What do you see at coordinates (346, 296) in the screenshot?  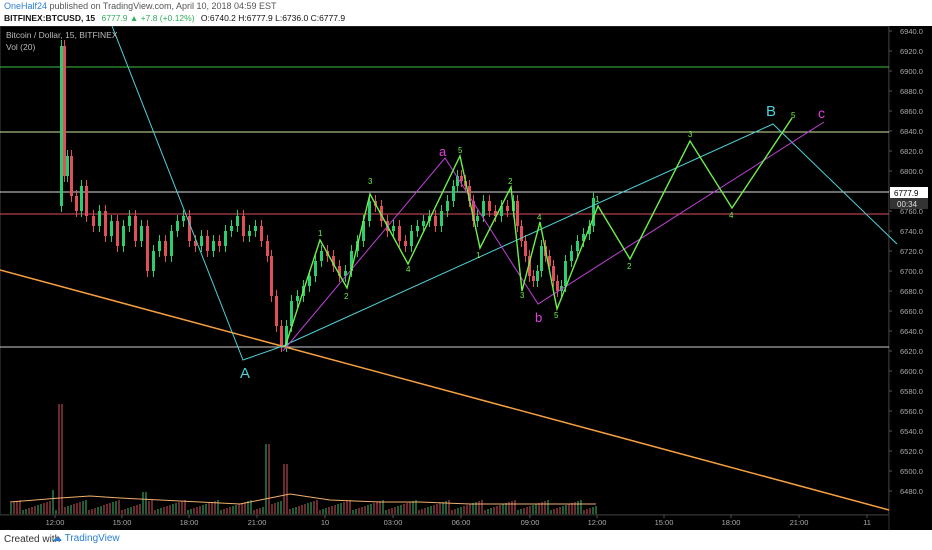 I see `wave-num-2a: 2` at bounding box center [346, 296].